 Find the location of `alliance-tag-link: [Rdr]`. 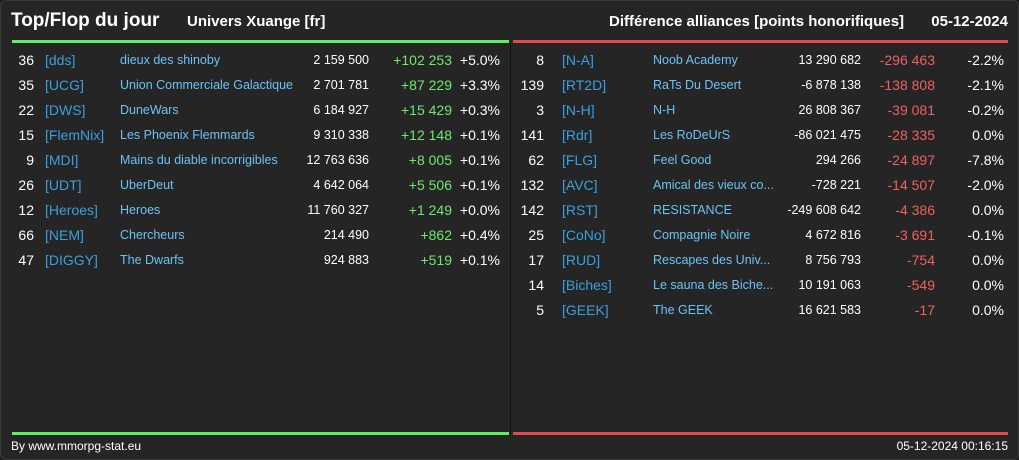

alliance-tag-link: [Rdr] is located at coordinates (577, 135).